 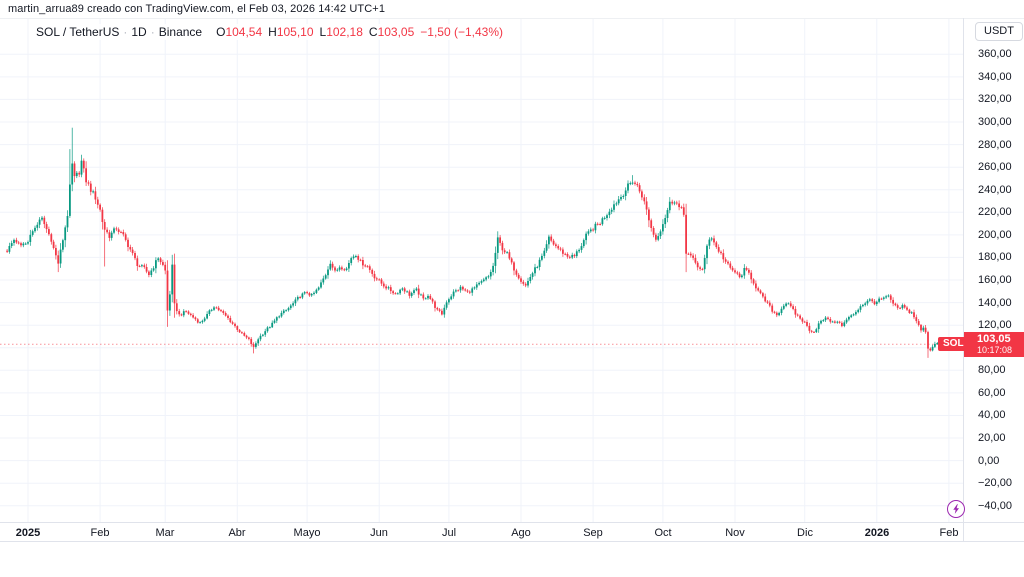 What do you see at coordinates (995, 190) in the screenshot?
I see `price-tick: 240,00` at bounding box center [995, 190].